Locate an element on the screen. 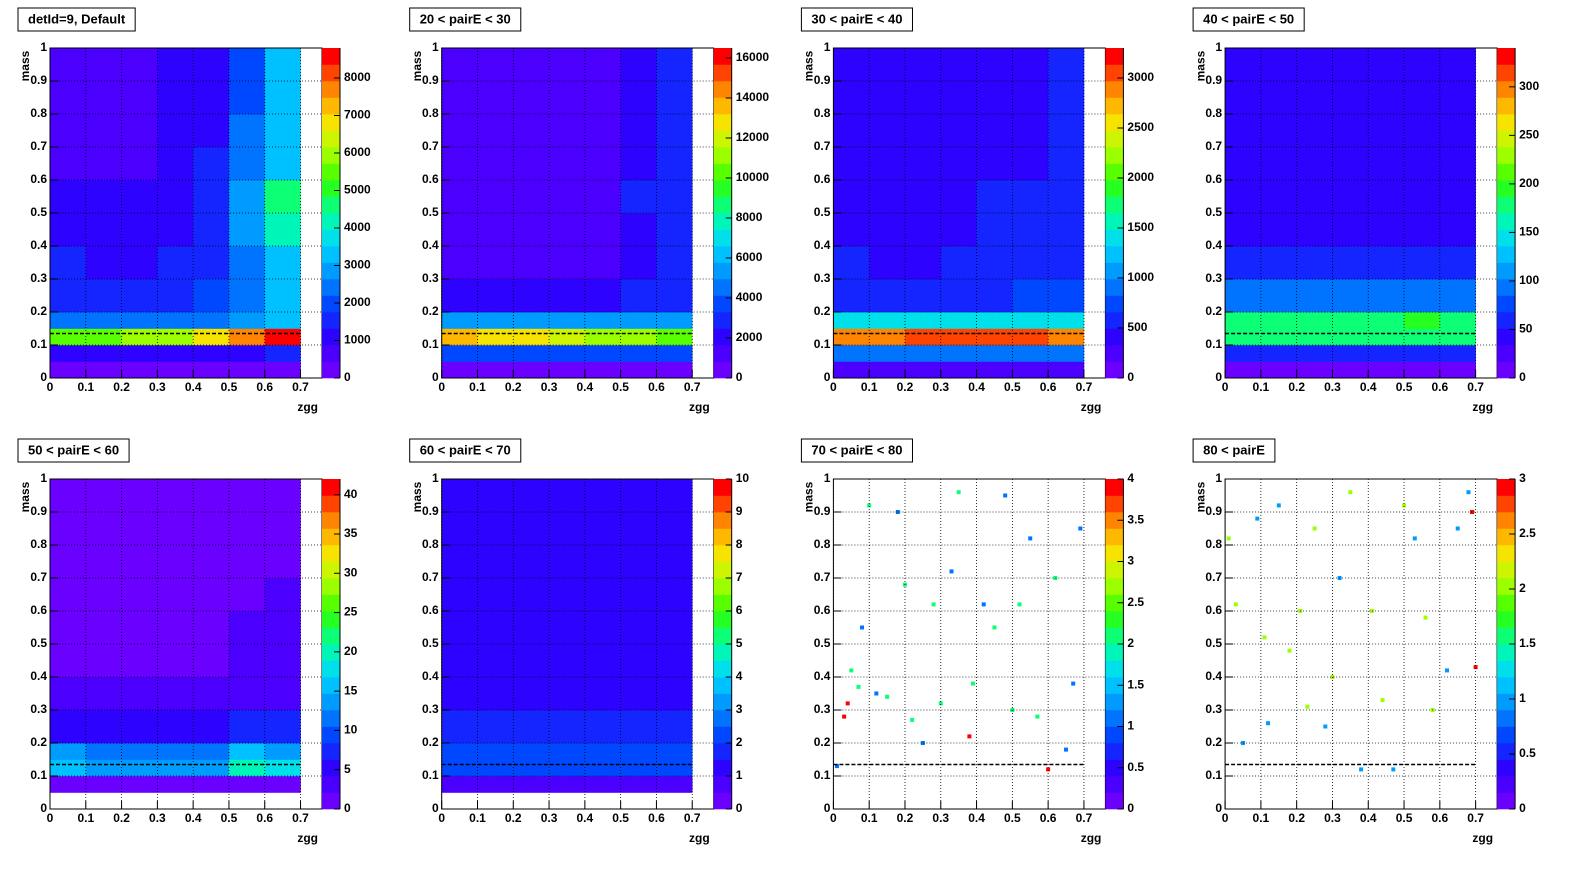  y-tick-label: 0.7 is located at coordinates (38, 577).